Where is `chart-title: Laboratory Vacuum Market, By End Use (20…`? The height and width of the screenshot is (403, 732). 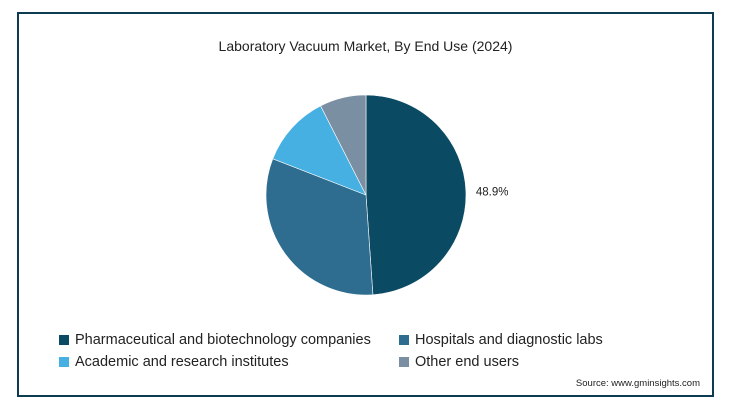 chart-title: Laboratory Vacuum Market, By End Use (20… is located at coordinates (365, 46).